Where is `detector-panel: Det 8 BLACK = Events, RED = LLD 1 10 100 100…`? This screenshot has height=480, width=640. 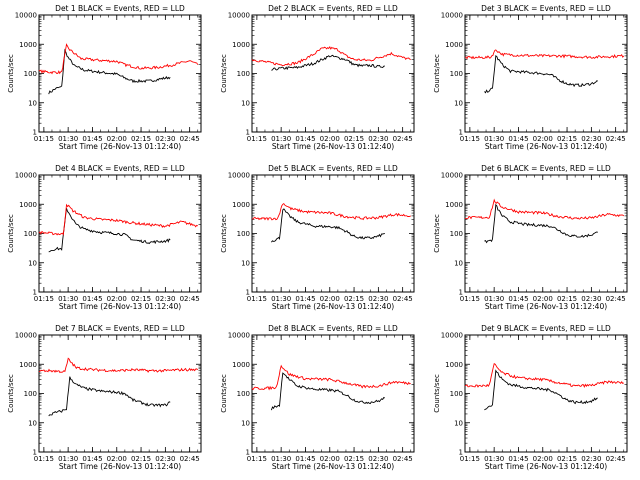
detector-panel: Det 8 BLACK = Events, RED = LLD 1 10 100 100… is located at coordinates (317, 397).